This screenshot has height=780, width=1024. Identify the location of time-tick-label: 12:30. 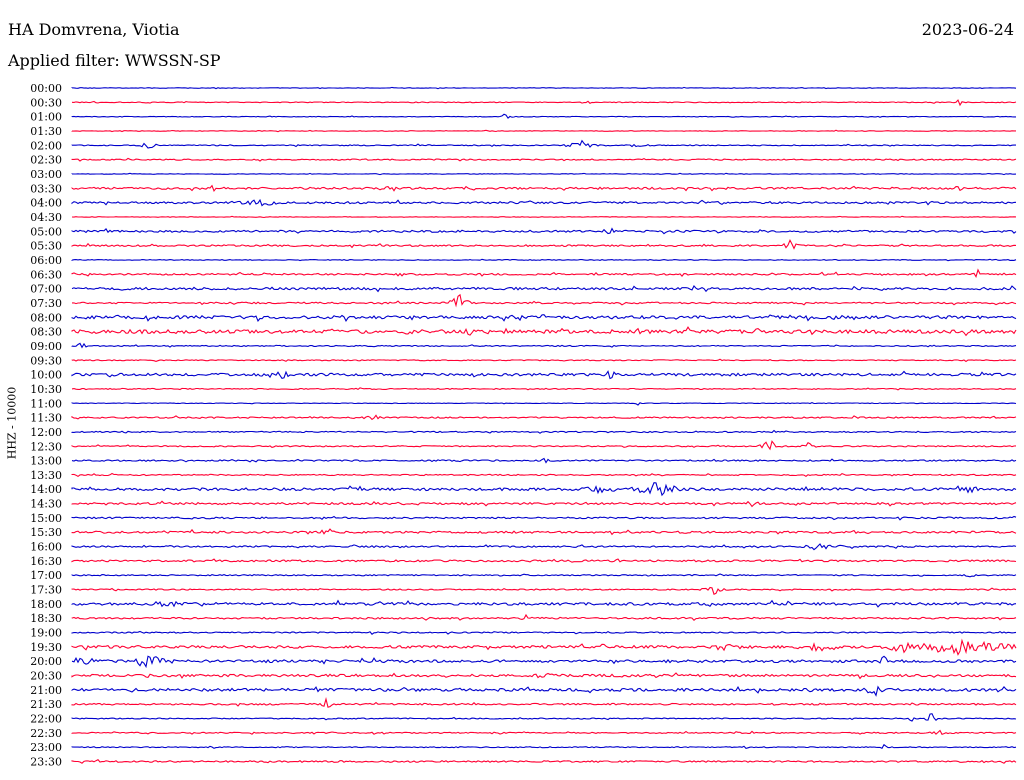
(46, 446).